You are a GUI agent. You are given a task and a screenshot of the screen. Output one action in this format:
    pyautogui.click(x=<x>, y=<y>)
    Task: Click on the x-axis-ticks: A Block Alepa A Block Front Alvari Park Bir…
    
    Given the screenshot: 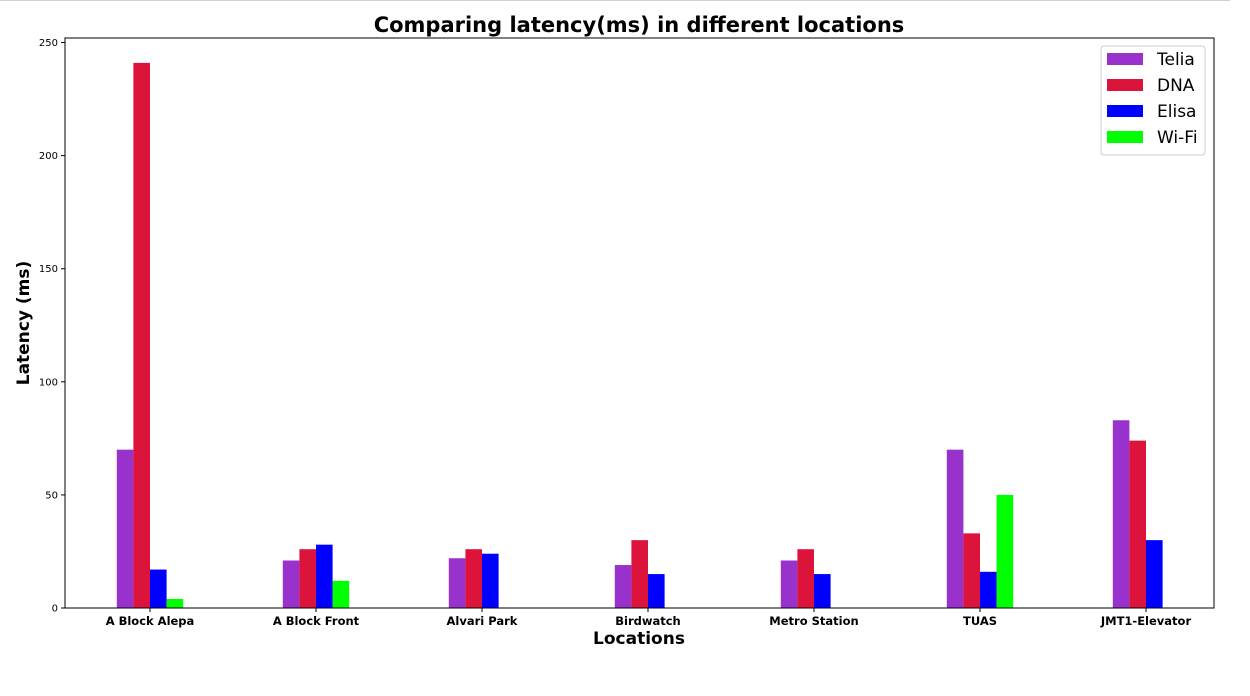 What is the action you would take?
    pyautogui.click(x=649, y=618)
    